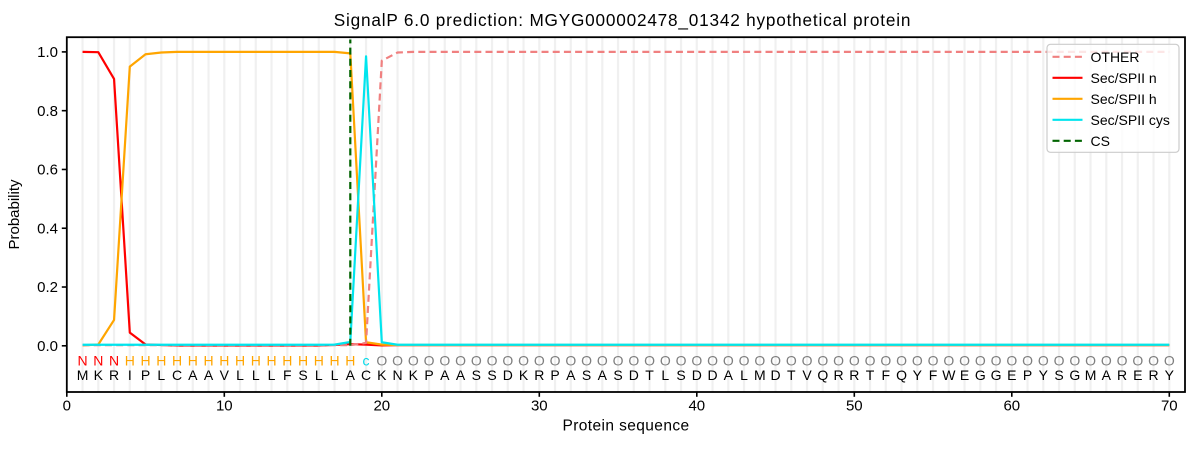  What do you see at coordinates (1027, 375) in the screenshot?
I see `svg-text: P` at bounding box center [1027, 375].